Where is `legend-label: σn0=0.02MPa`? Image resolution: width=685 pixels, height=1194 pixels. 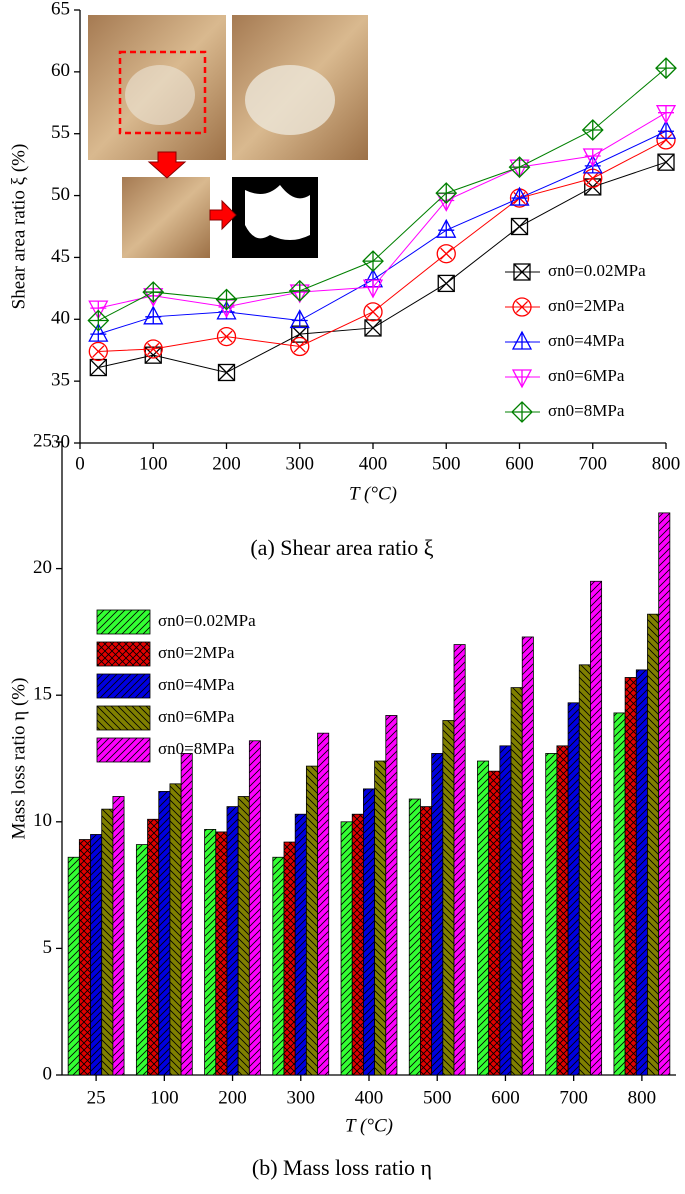 legend-label: σn0=0.02MPa is located at coordinates (207, 620).